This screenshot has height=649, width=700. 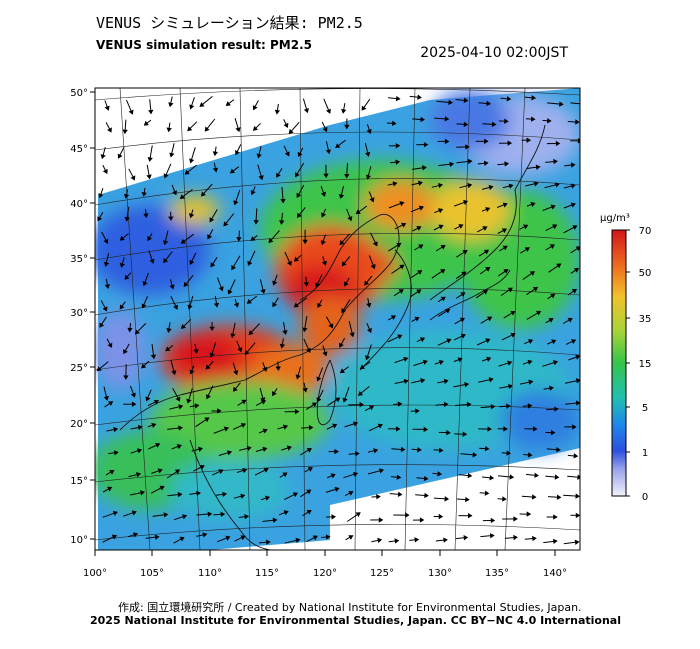 What do you see at coordinates (645, 319) in the screenshot?
I see `colorbar-label: 35` at bounding box center [645, 319].